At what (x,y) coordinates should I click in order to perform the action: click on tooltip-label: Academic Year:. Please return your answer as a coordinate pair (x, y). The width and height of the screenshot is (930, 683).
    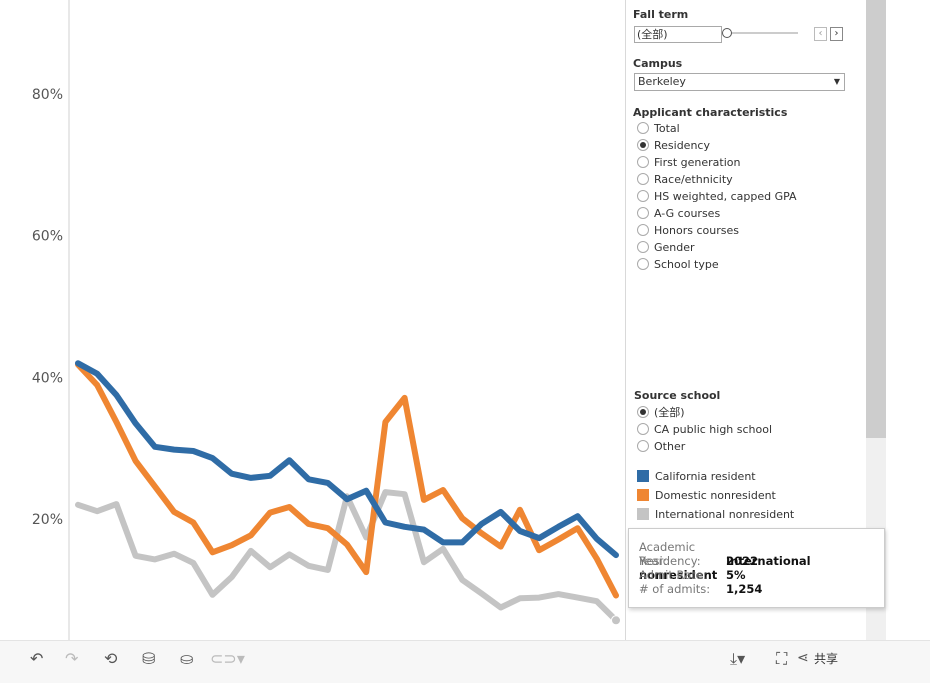
    Looking at the image, I should click on (667, 554).